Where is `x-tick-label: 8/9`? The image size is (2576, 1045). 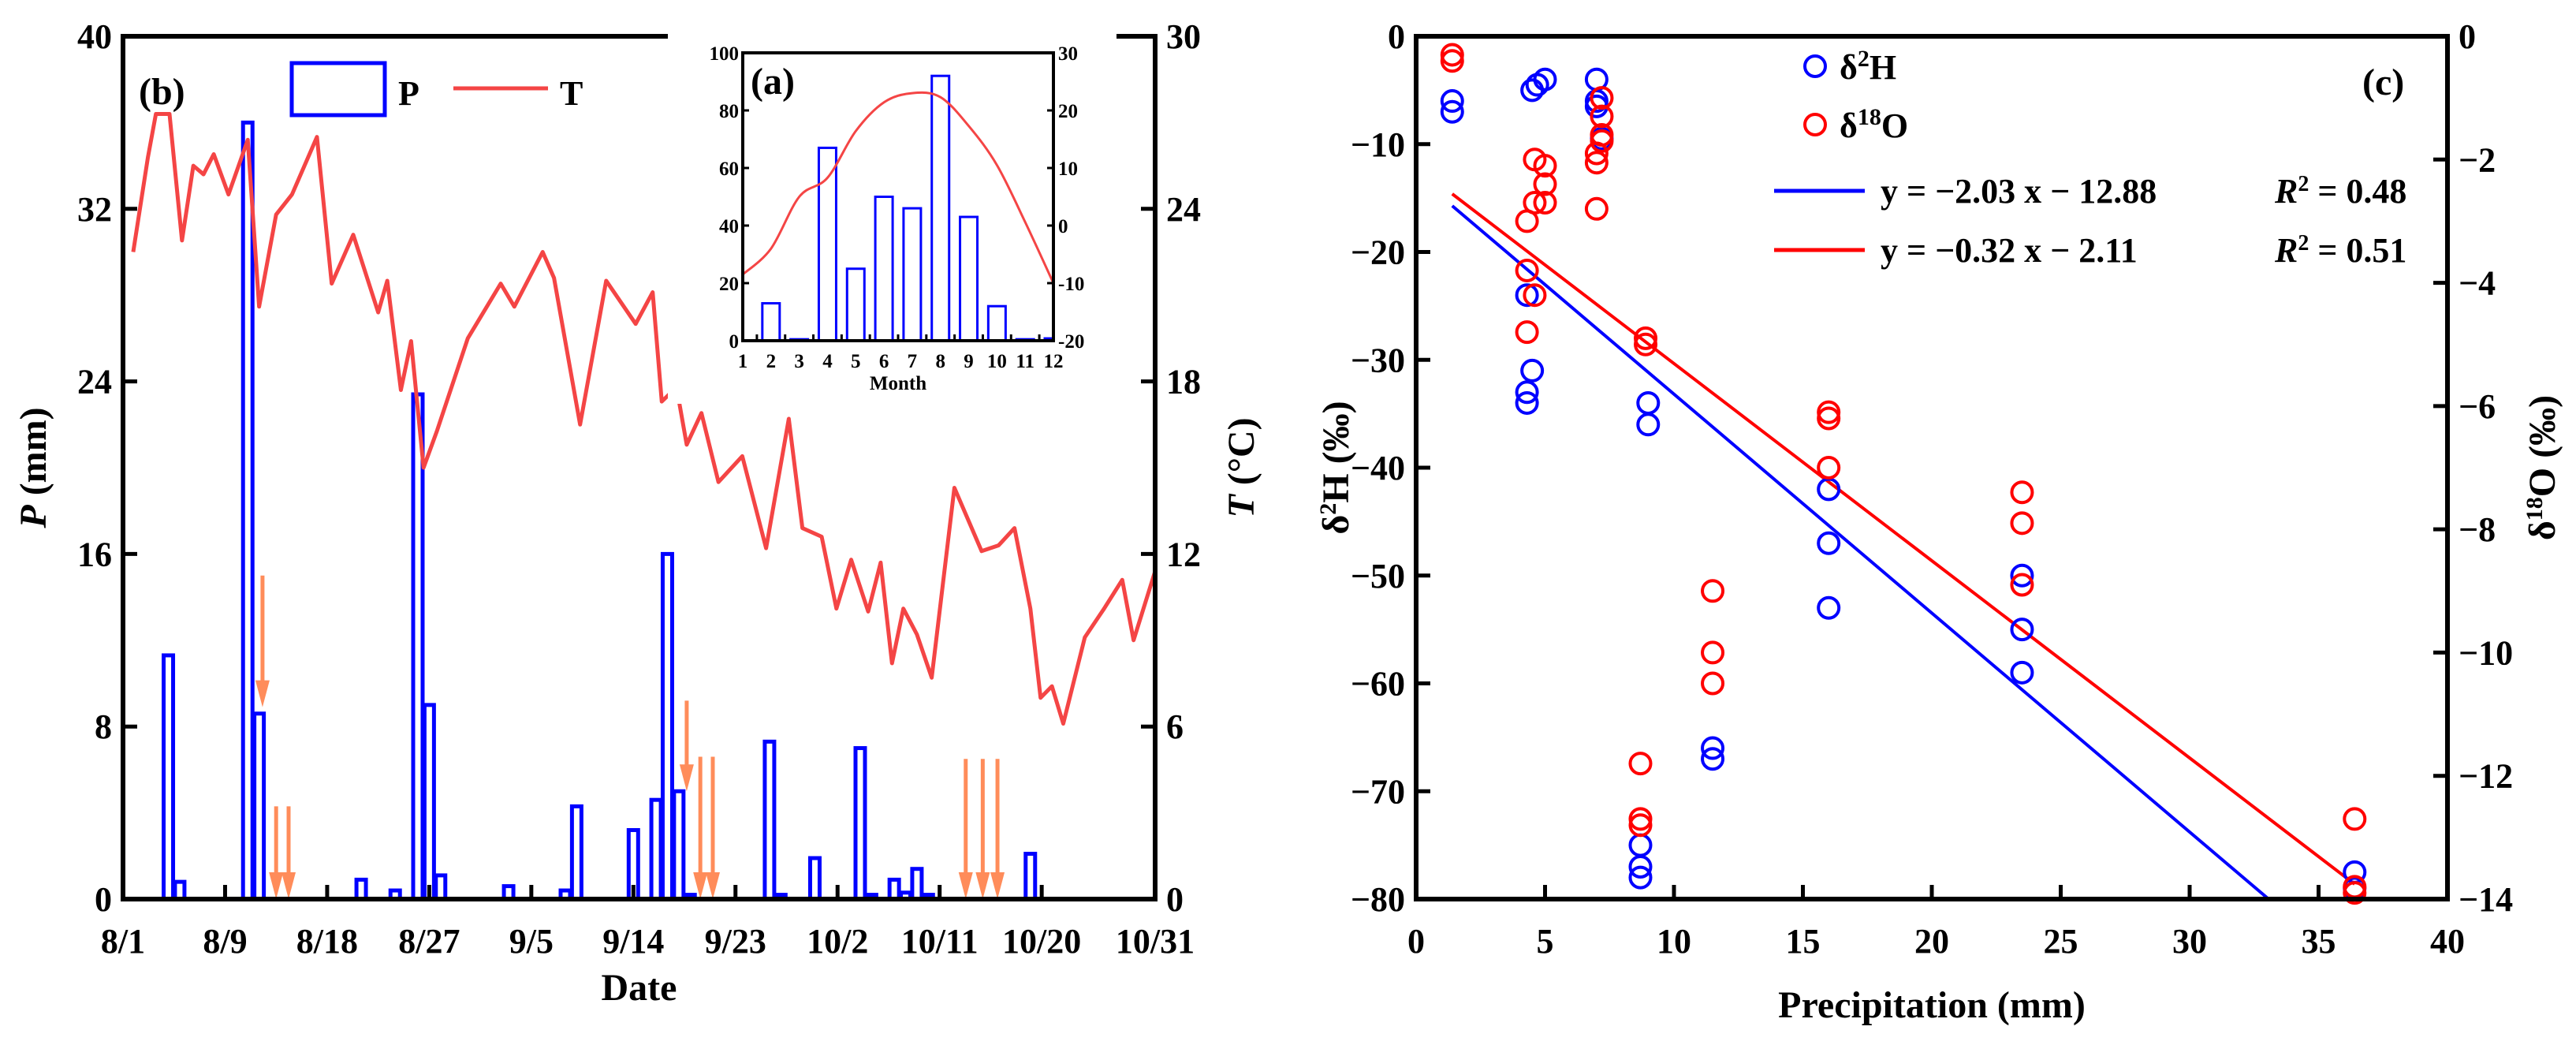 x-tick-label: 8/9 is located at coordinates (225, 942).